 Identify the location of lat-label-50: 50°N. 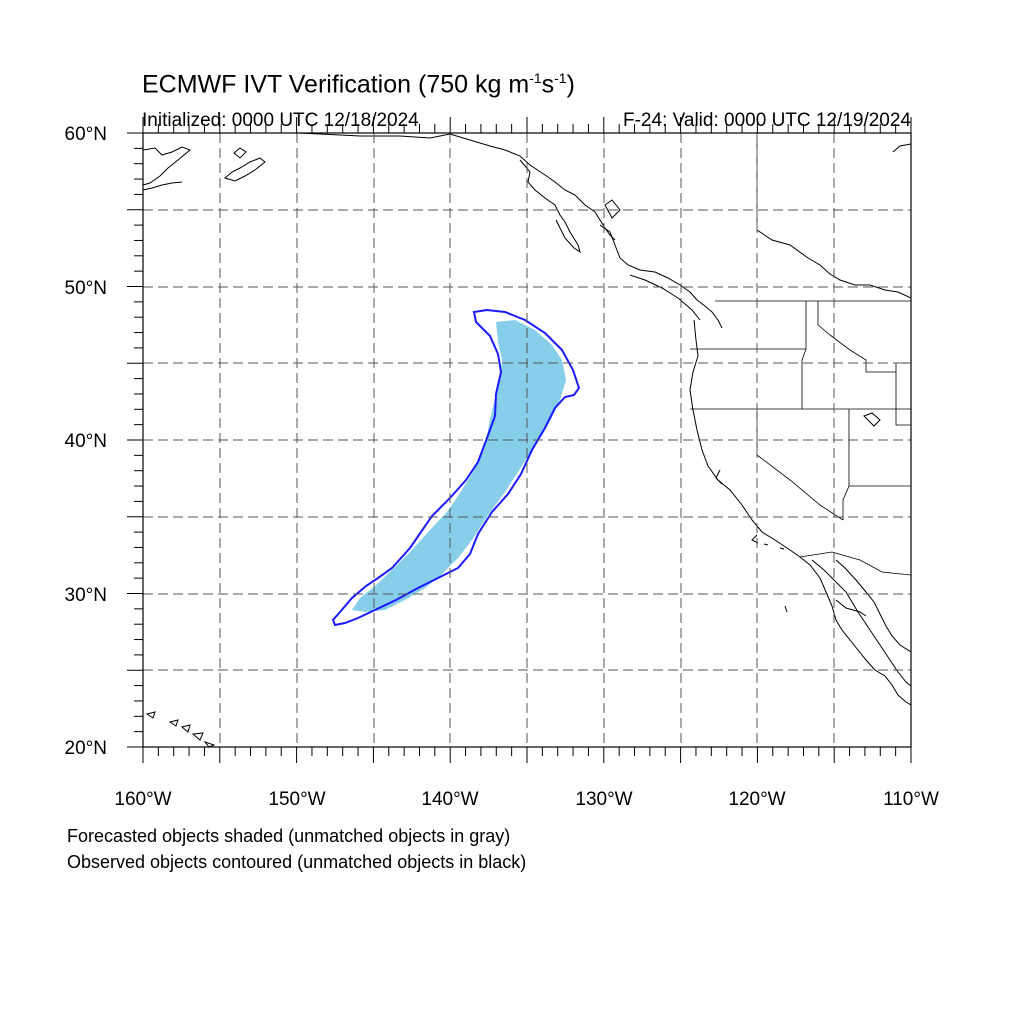
(86, 288).